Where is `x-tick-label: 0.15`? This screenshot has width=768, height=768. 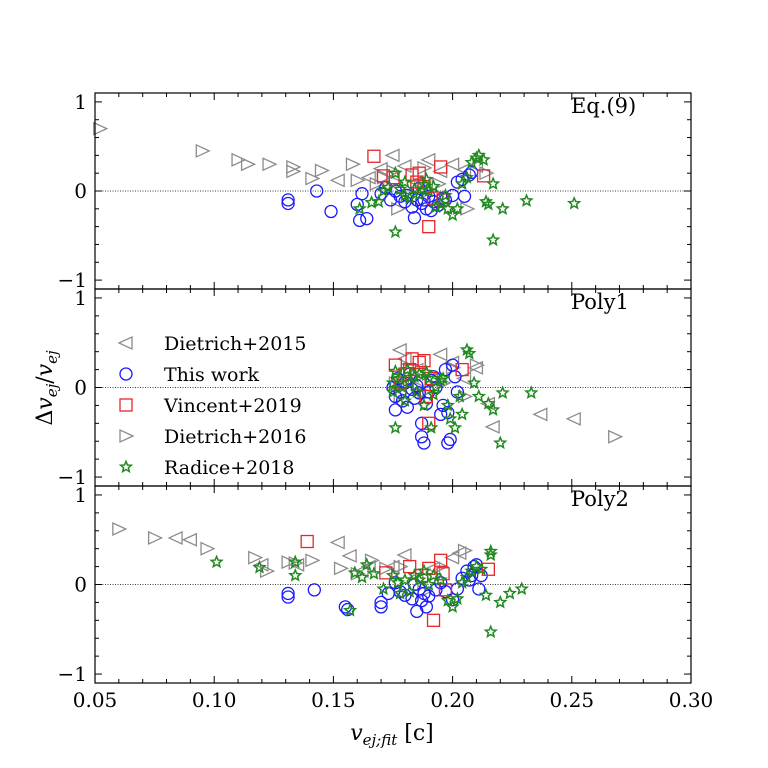
x-tick-label: 0.15 is located at coordinates (333, 700).